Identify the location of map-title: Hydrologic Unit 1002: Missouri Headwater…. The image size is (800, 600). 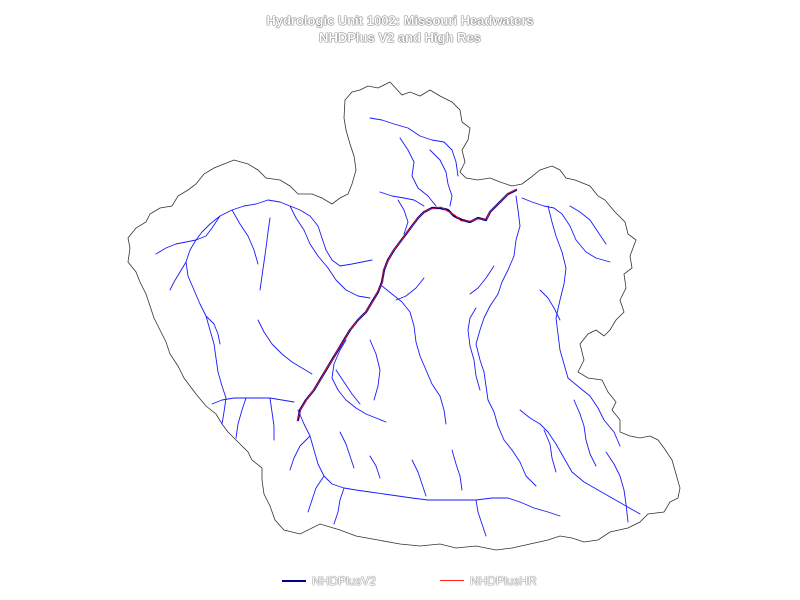
(400, 29).